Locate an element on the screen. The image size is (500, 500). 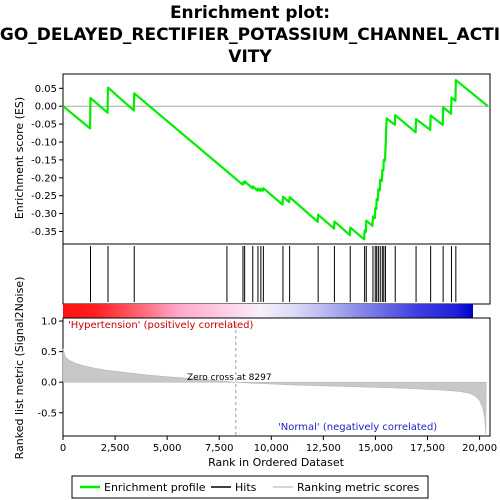
es-axis-label: Enrichment score (ES) is located at coordinates (19, 158).